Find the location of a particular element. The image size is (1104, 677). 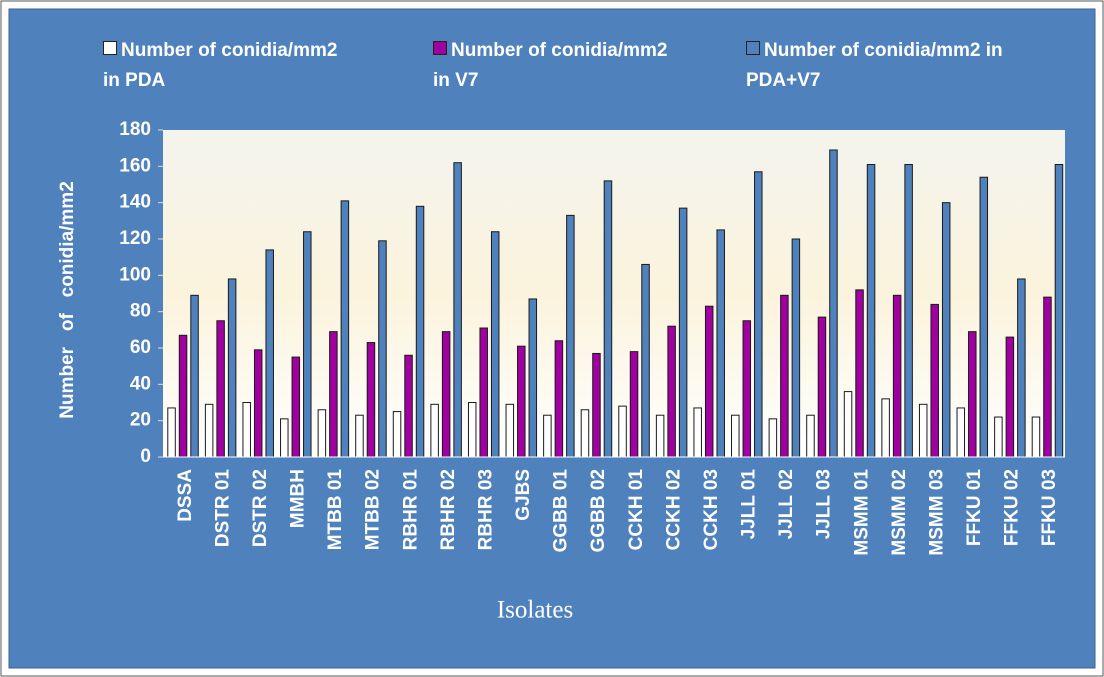

y-axis-title: Number of conidia/mm2 is located at coordinates (67, 300).